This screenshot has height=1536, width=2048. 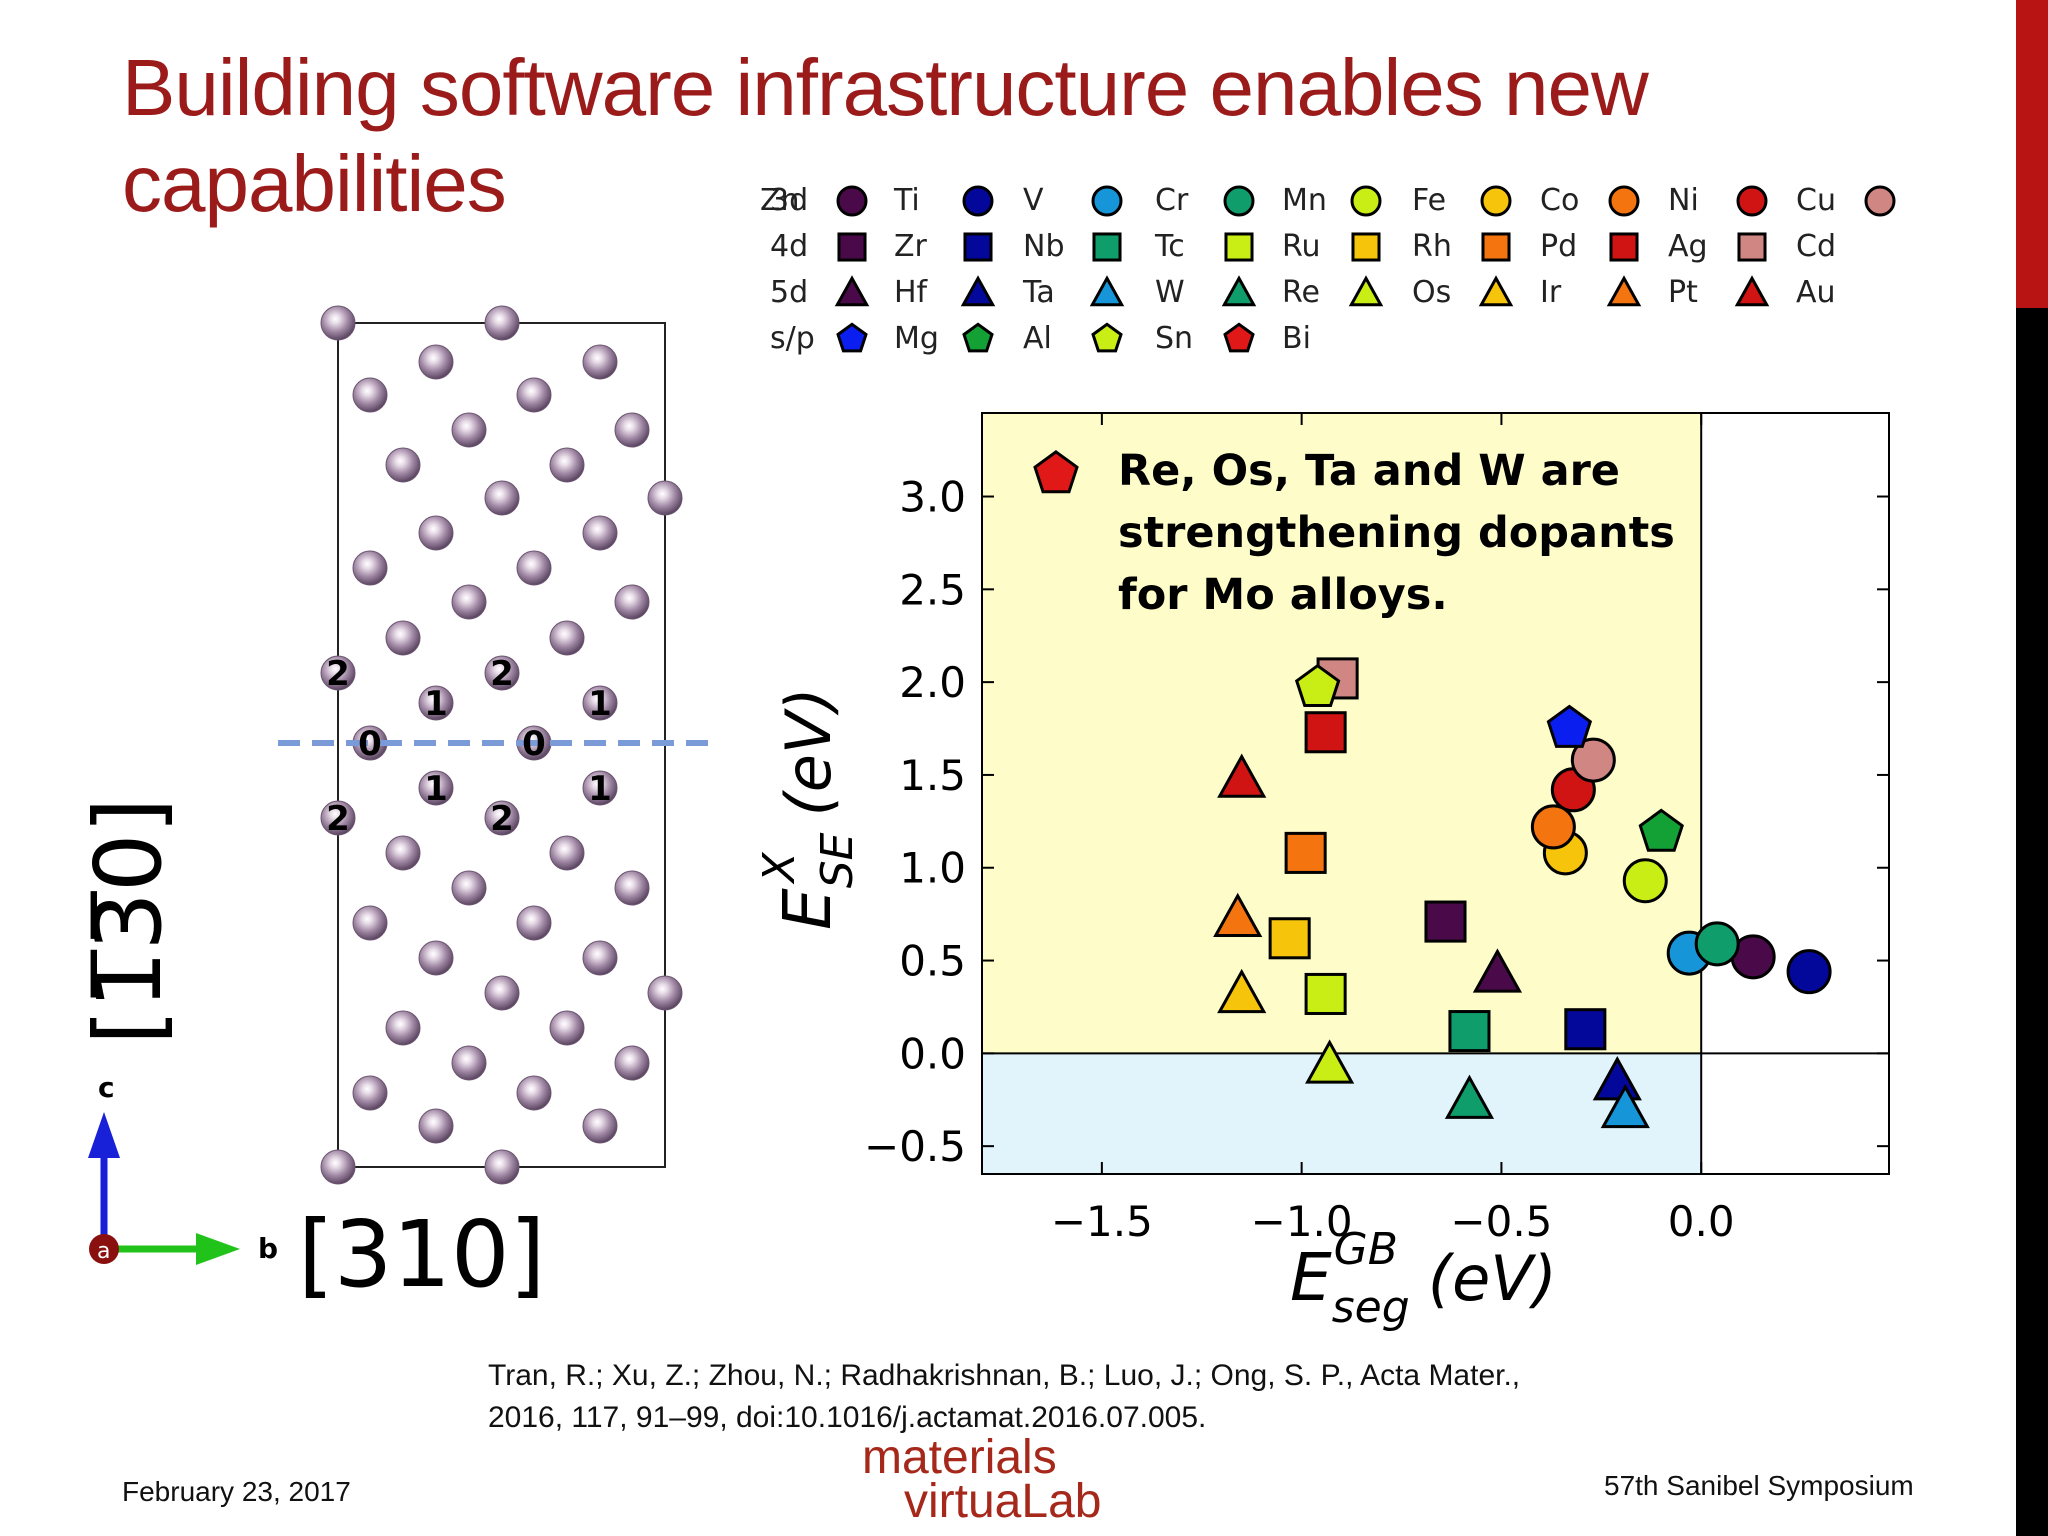 What do you see at coordinates (534, 744) in the screenshot?
I see `site-label: 0` at bounding box center [534, 744].